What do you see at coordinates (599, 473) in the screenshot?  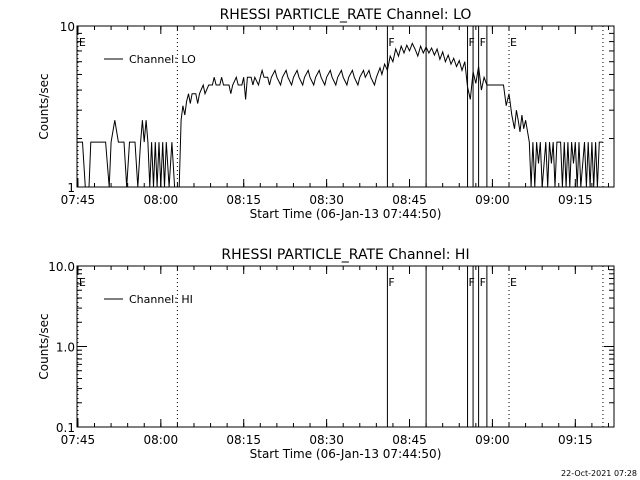 I see `timestamp-label: 22-Oct-2021 07:28` at bounding box center [599, 473].